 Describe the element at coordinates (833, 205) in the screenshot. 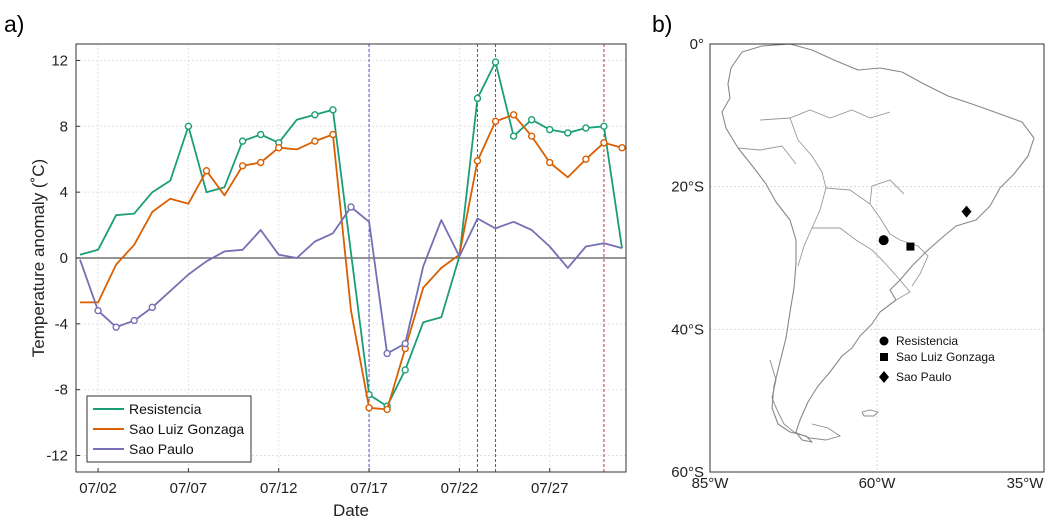

I see `country-borders` at that location.